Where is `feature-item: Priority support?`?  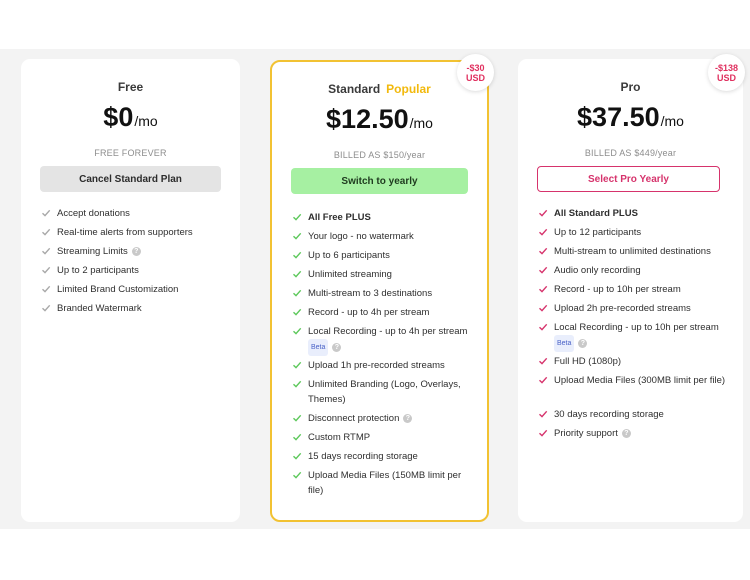 feature-item: Priority support? is located at coordinates (634, 433).